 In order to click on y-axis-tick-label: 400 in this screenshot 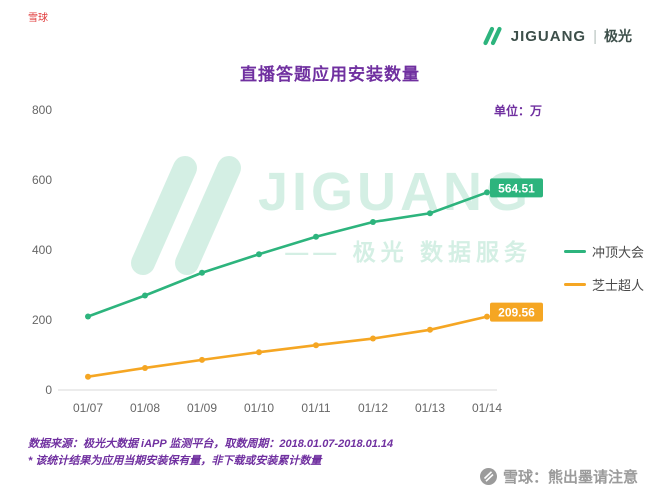, I will do `click(42, 250)`.